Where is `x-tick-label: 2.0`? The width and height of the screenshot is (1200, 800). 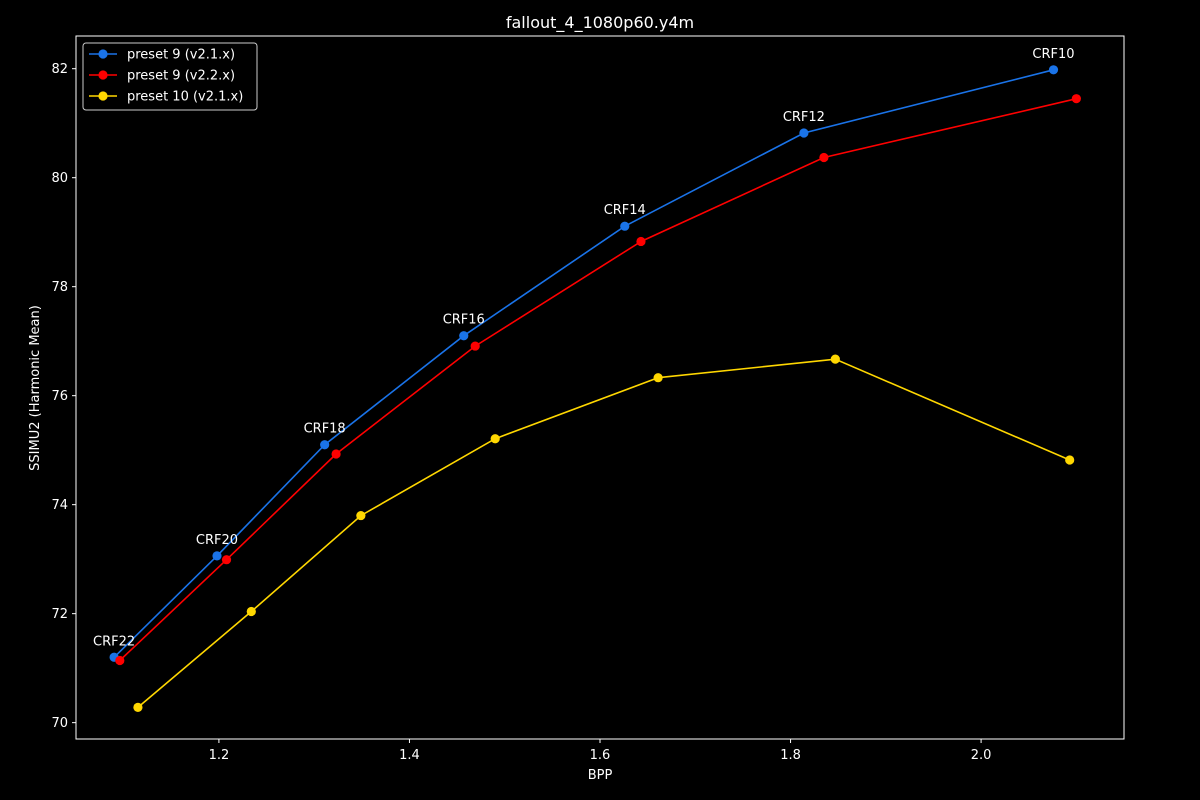 x-tick-label: 2.0 is located at coordinates (981, 755).